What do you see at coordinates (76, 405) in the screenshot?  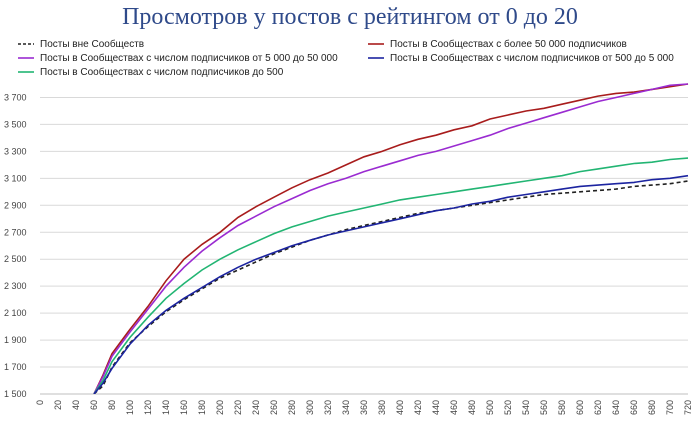 I see `x-tick-label: 40` at bounding box center [76, 405].